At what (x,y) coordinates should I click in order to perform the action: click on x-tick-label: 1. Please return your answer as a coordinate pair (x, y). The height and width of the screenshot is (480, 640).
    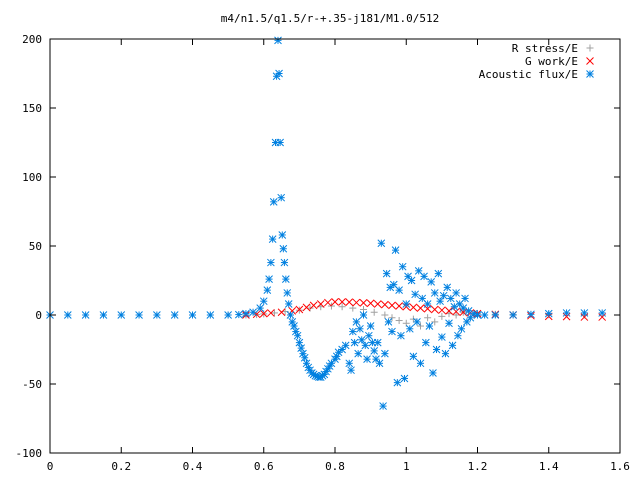
    Looking at the image, I should click on (406, 466).